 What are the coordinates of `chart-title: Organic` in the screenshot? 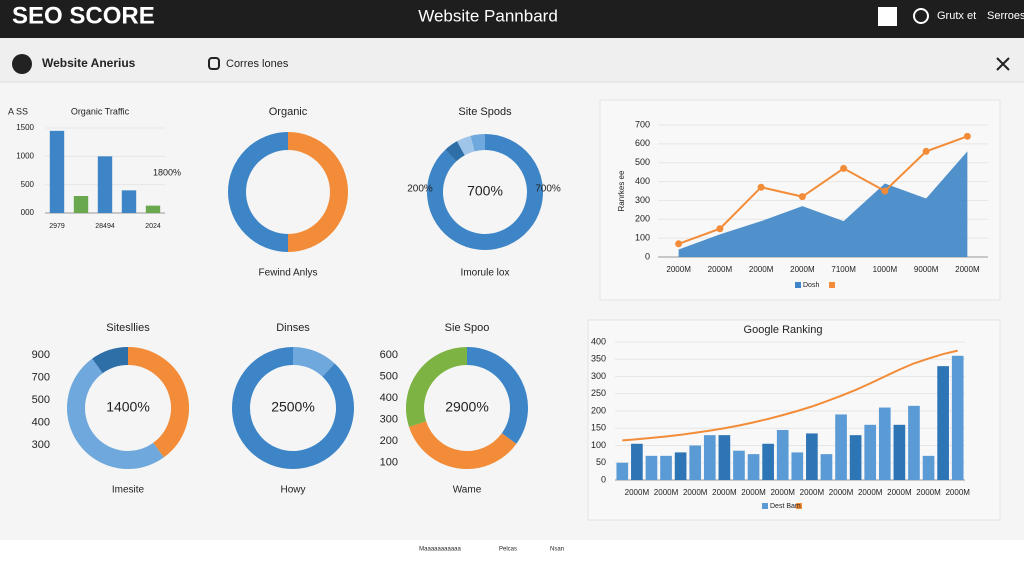 It's located at (288, 112).